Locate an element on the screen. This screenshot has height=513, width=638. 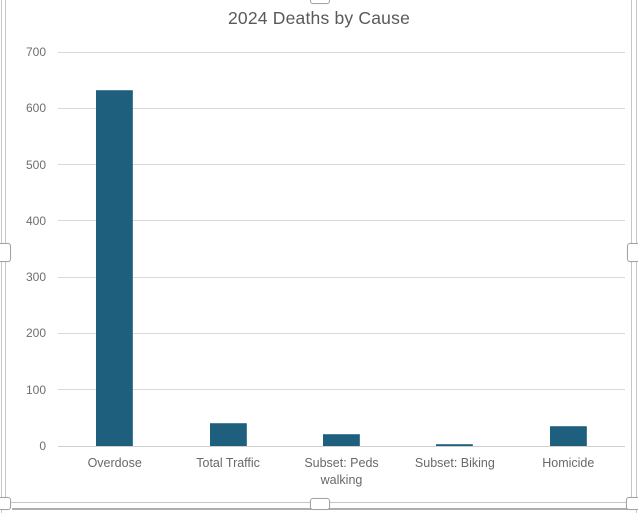
x-axis-category-label: Homicide is located at coordinates (568, 463).